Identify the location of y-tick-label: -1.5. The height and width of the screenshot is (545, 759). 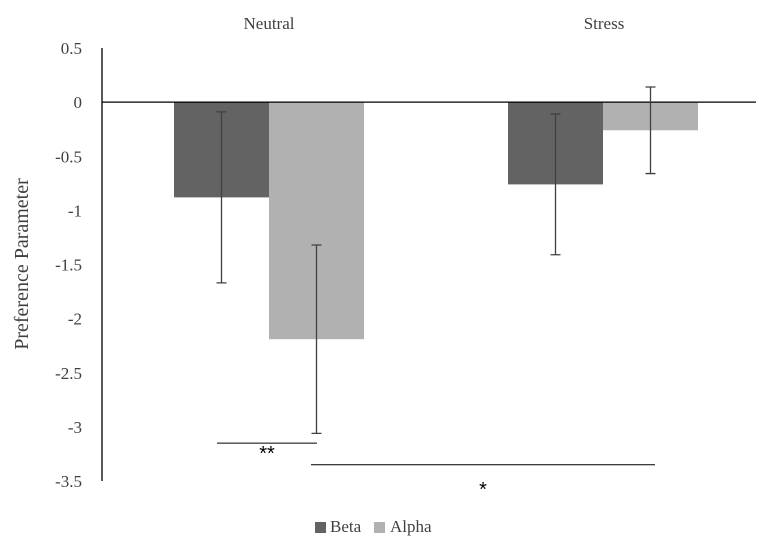
(68, 265).